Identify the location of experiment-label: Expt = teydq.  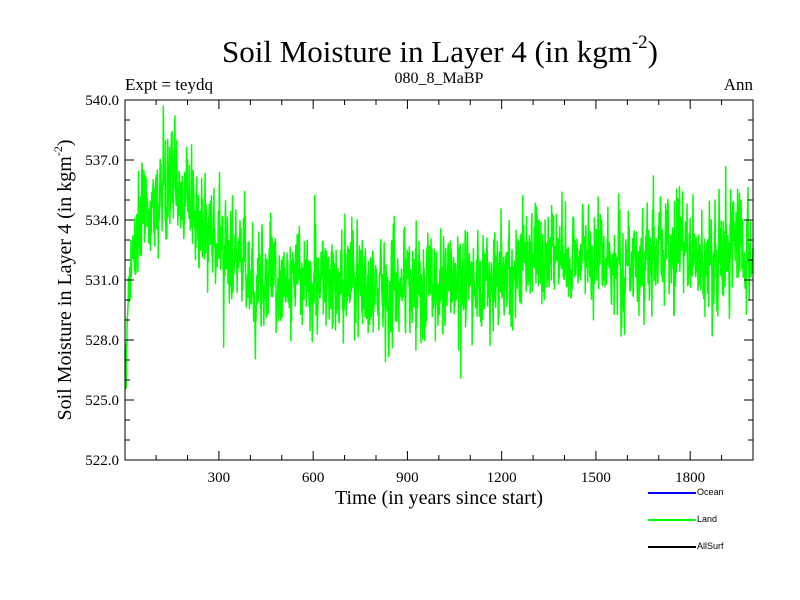
(169, 84).